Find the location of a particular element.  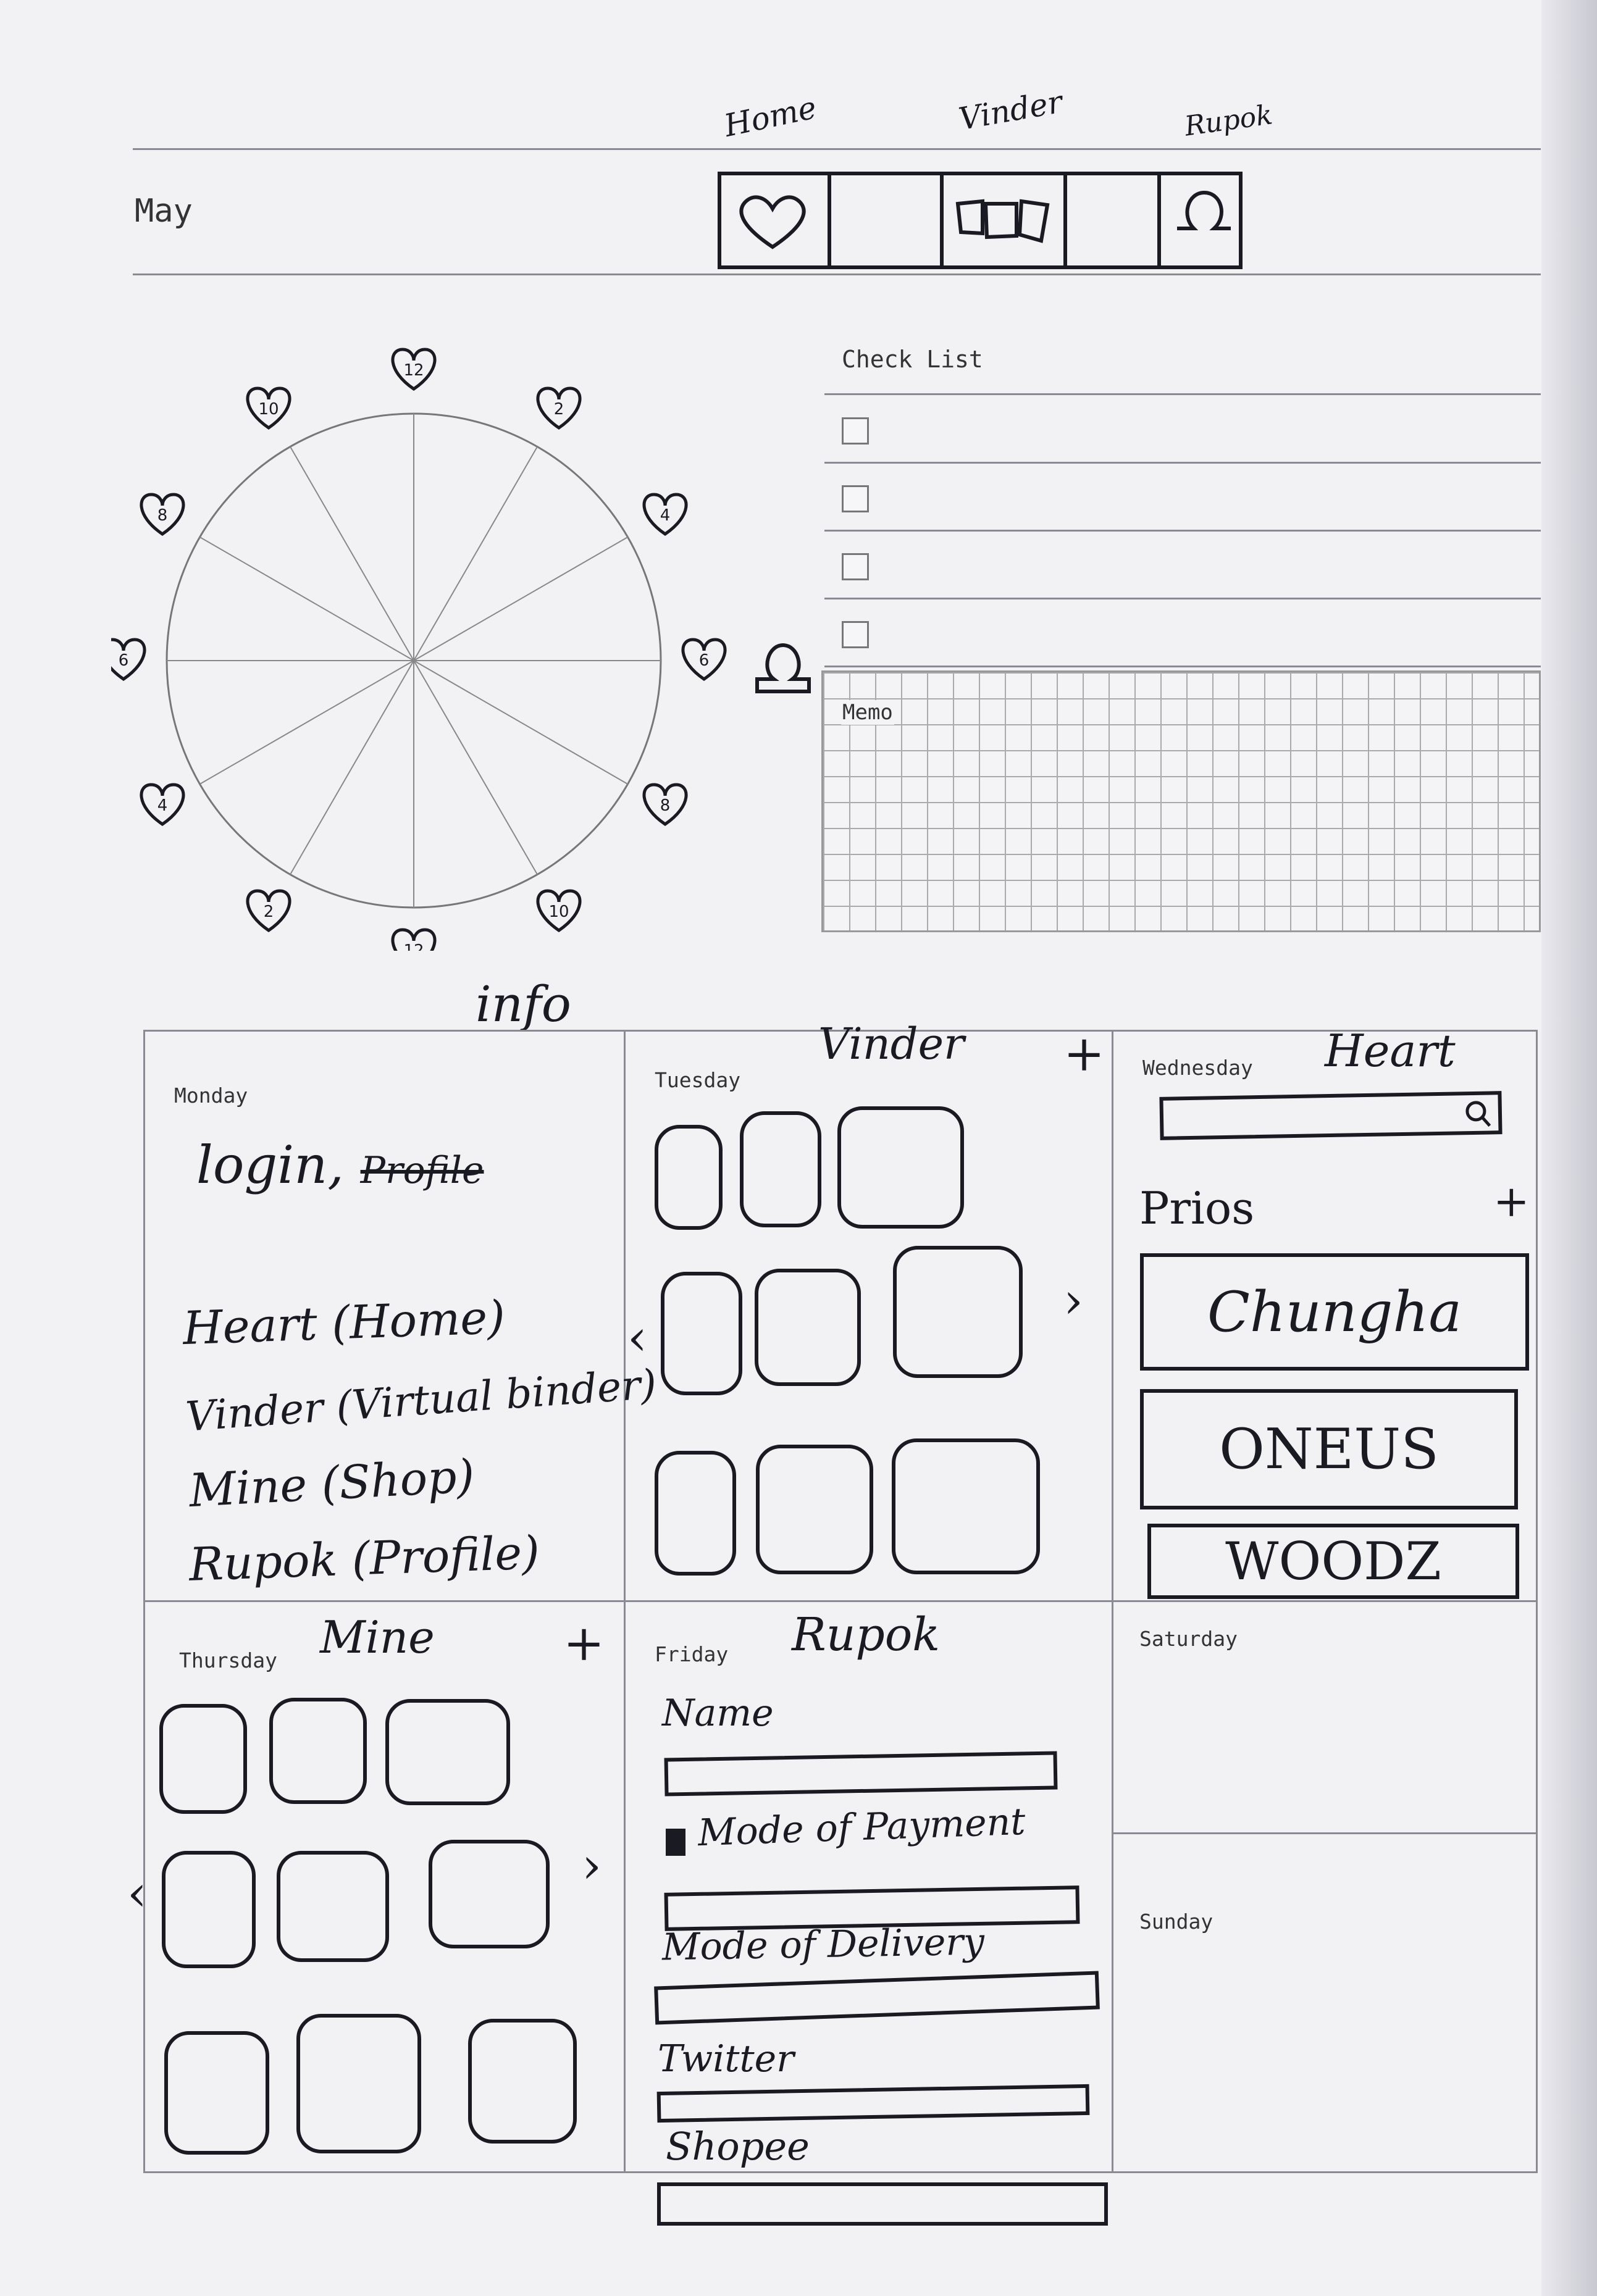

clock-hour-label: 8 is located at coordinates (162, 515).